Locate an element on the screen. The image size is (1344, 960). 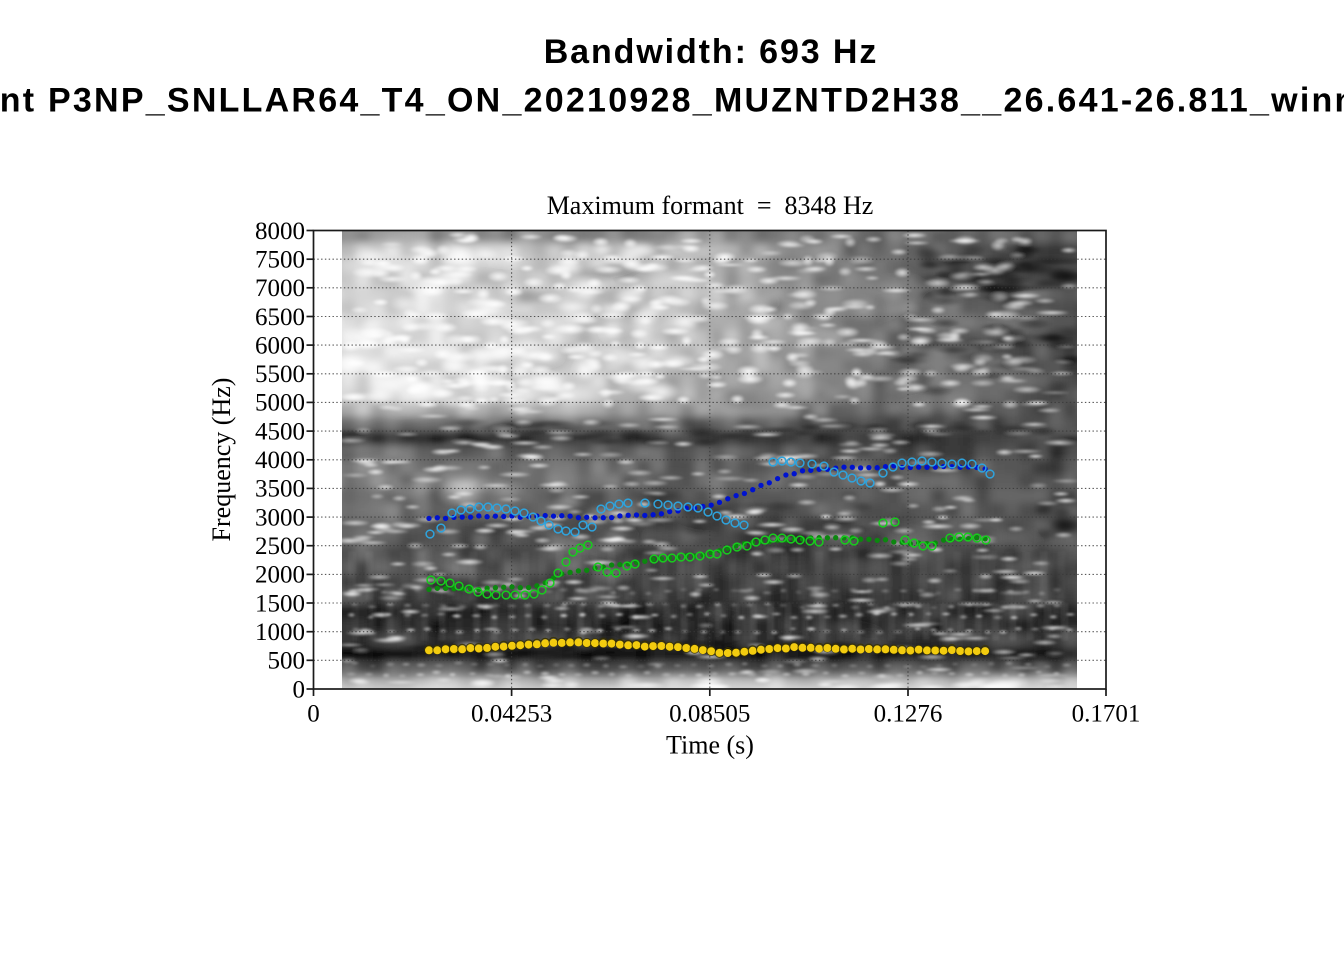
svg-text: 4500 is located at coordinates (280, 431).